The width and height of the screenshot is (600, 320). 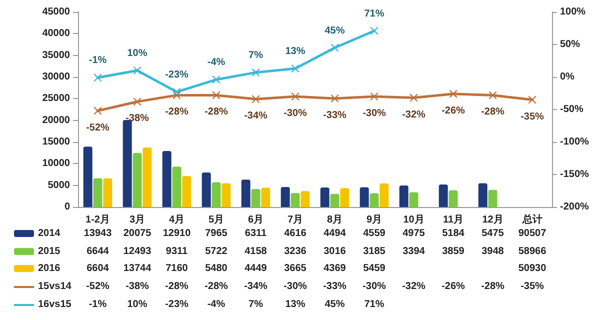 I want to click on x-tick-label: 5月, so click(x=216, y=220).